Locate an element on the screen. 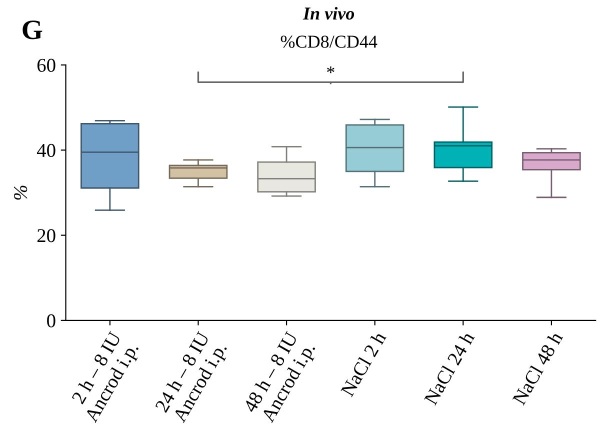 The width and height of the screenshot is (609, 433). y-tick-label: 60 is located at coordinates (46, 65).